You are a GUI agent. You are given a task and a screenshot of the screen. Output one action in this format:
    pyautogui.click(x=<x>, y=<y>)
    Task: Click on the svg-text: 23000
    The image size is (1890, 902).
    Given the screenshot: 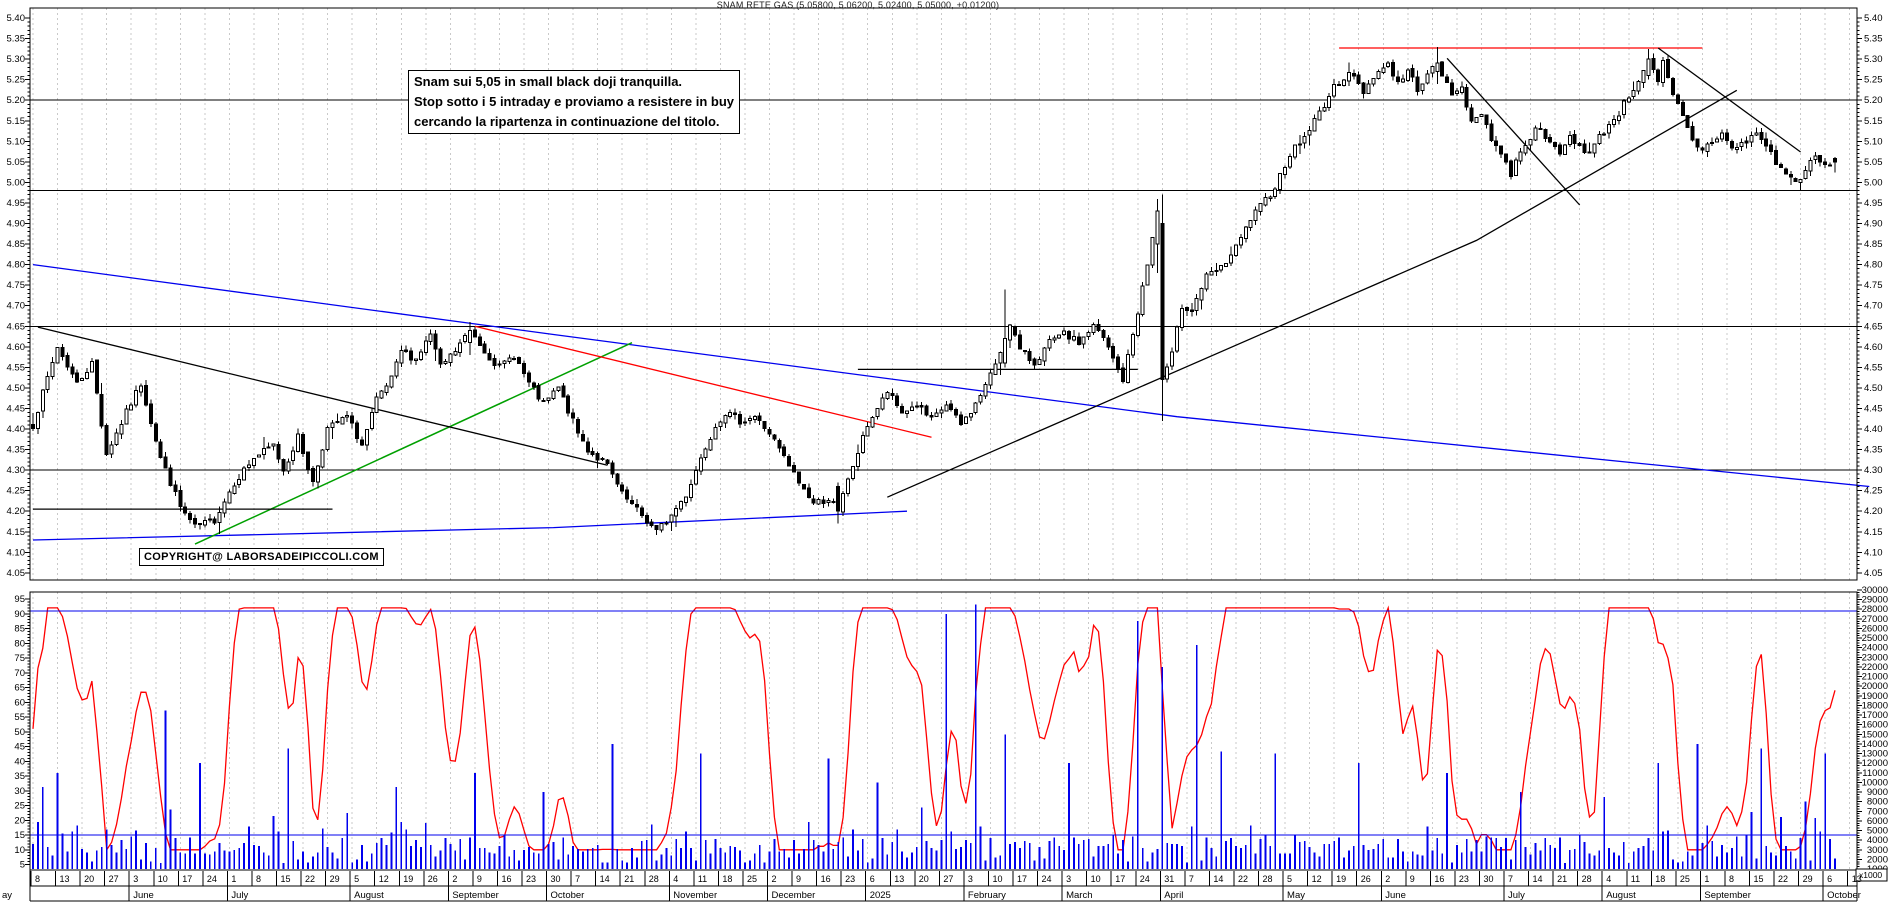 What is the action you would take?
    pyautogui.click(x=1875, y=657)
    